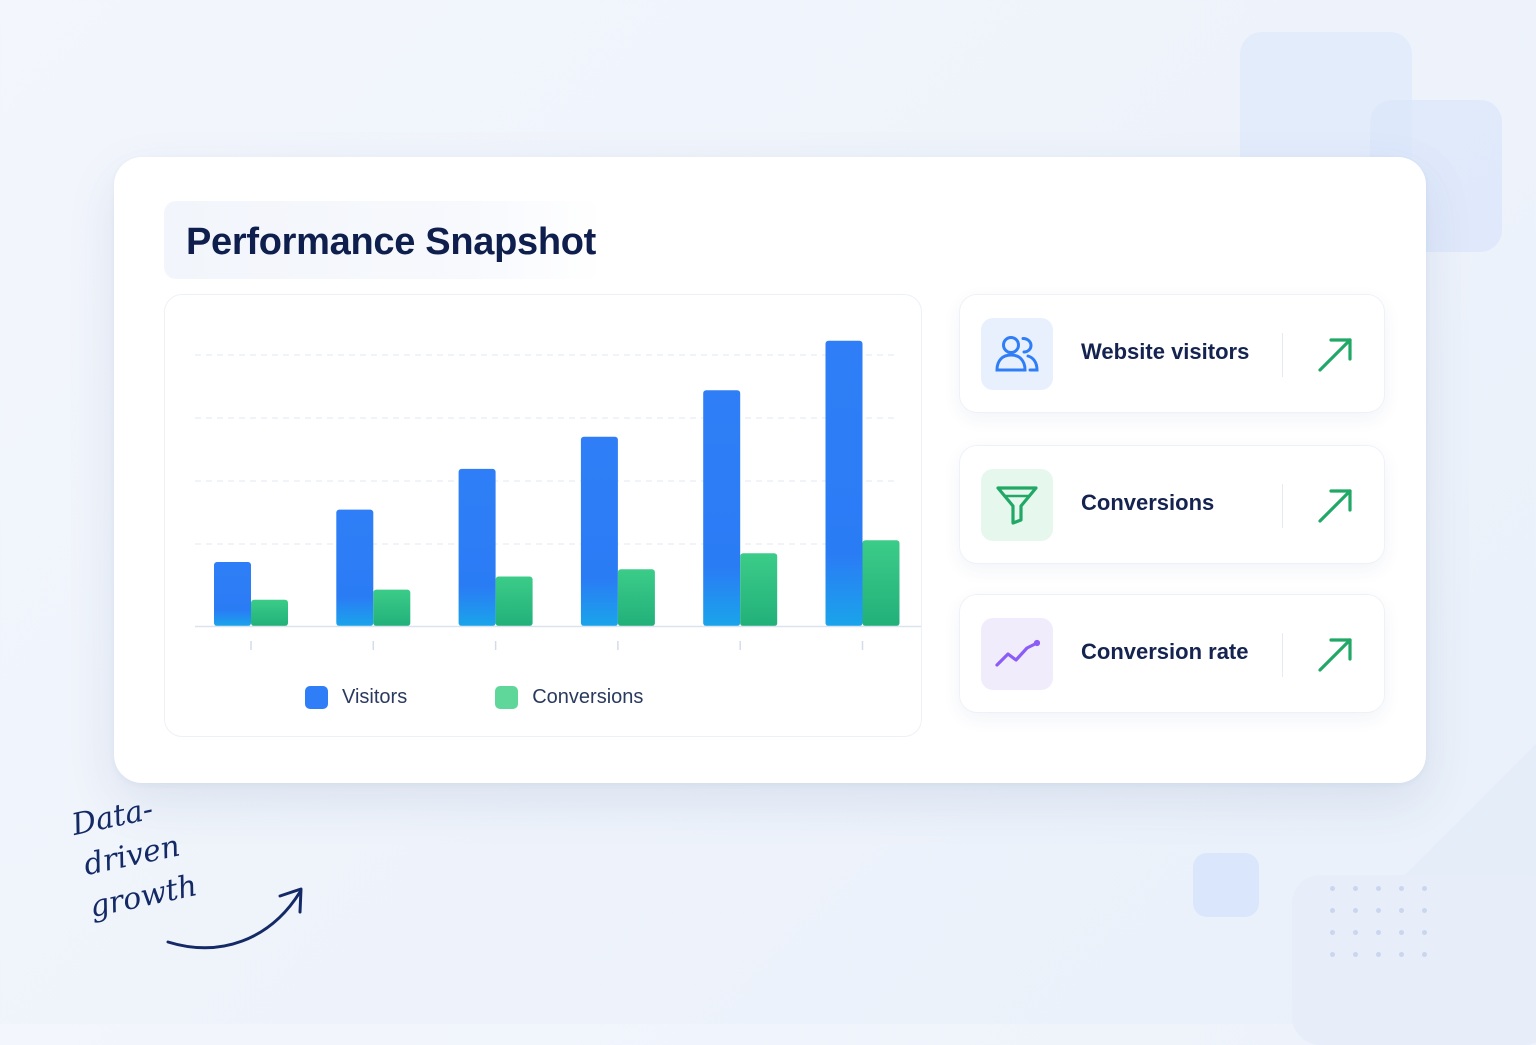 This screenshot has height=1045, width=1536. I want to click on title-banner: Performance Snapshot, so click(384, 240).